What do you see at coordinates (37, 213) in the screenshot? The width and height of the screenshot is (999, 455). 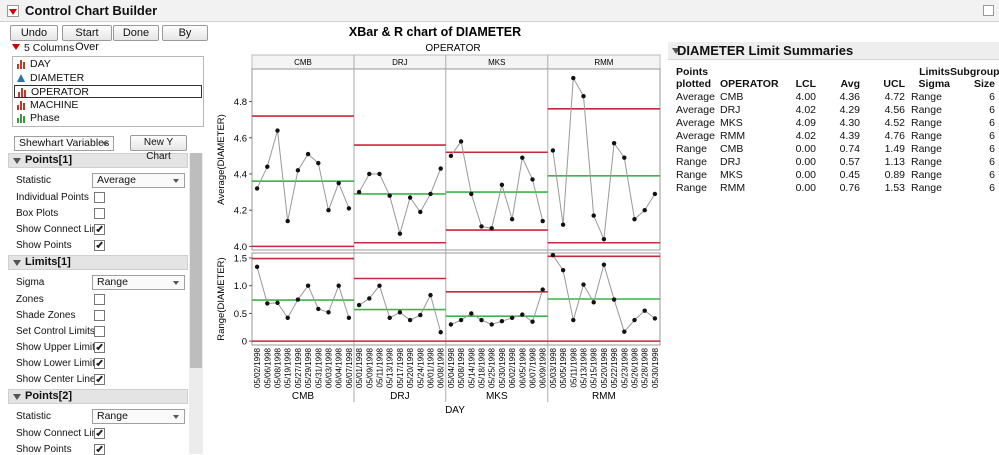 I see `option-label: Box Plots` at bounding box center [37, 213].